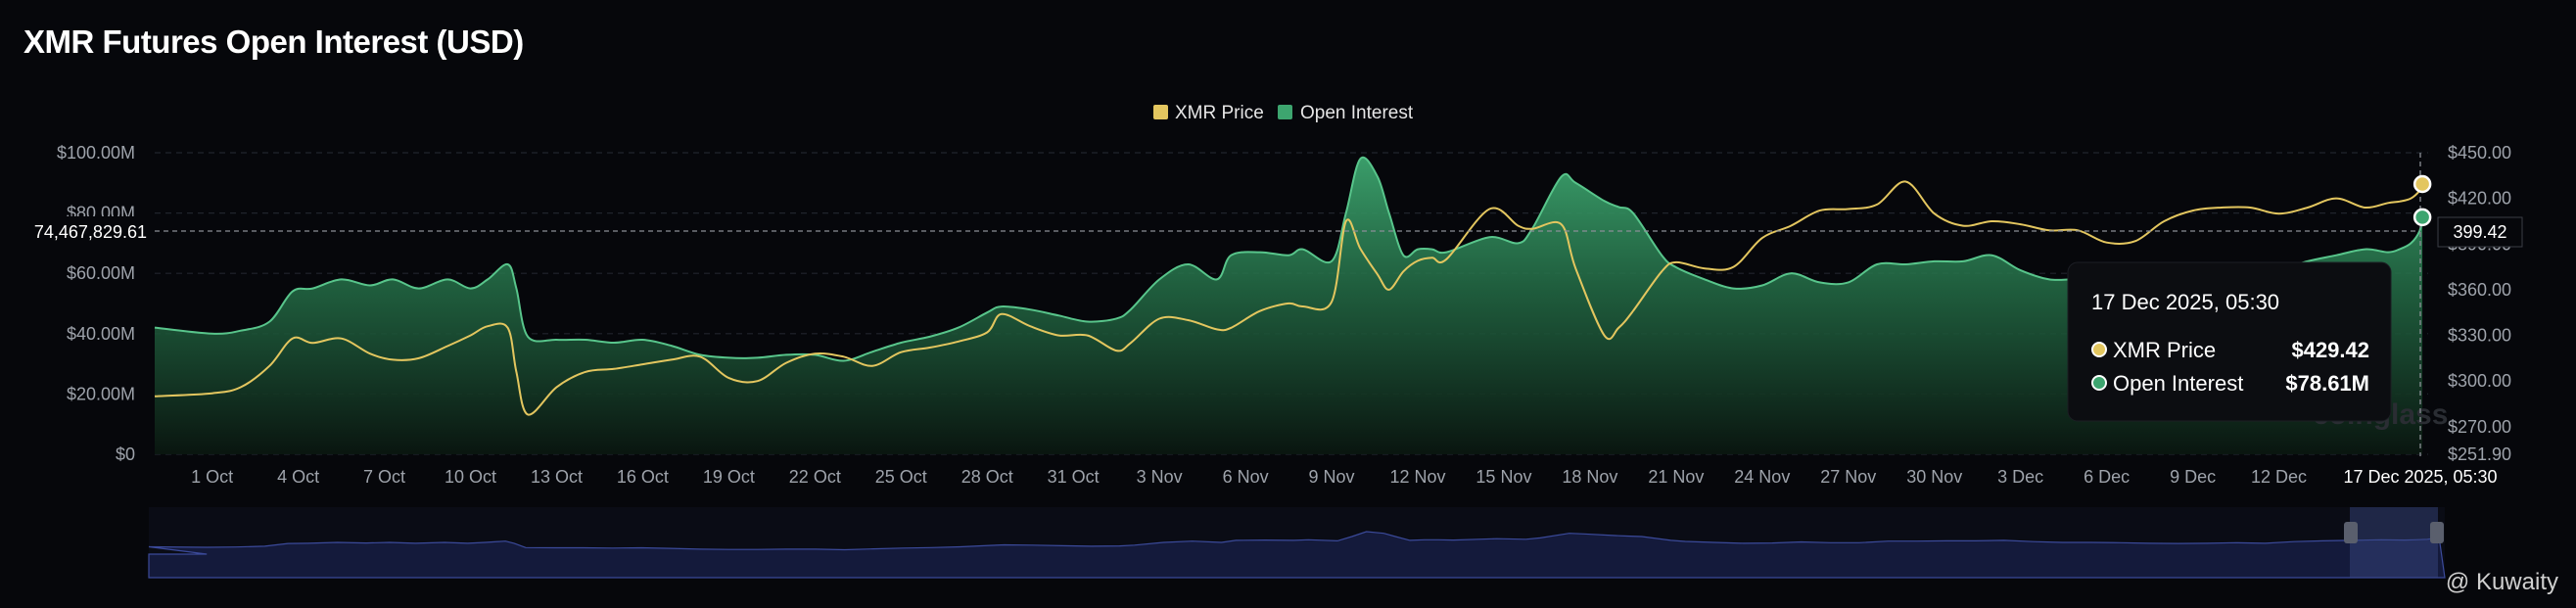  Describe the element at coordinates (1219, 113) in the screenshot. I see `legend-label-xmr-price: XMR Price` at that location.